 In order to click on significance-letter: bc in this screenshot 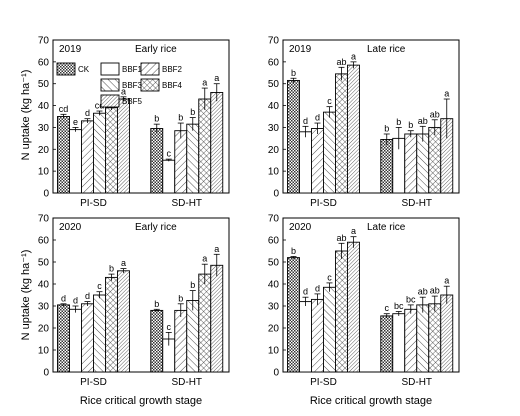, I will do `click(411, 299)`.